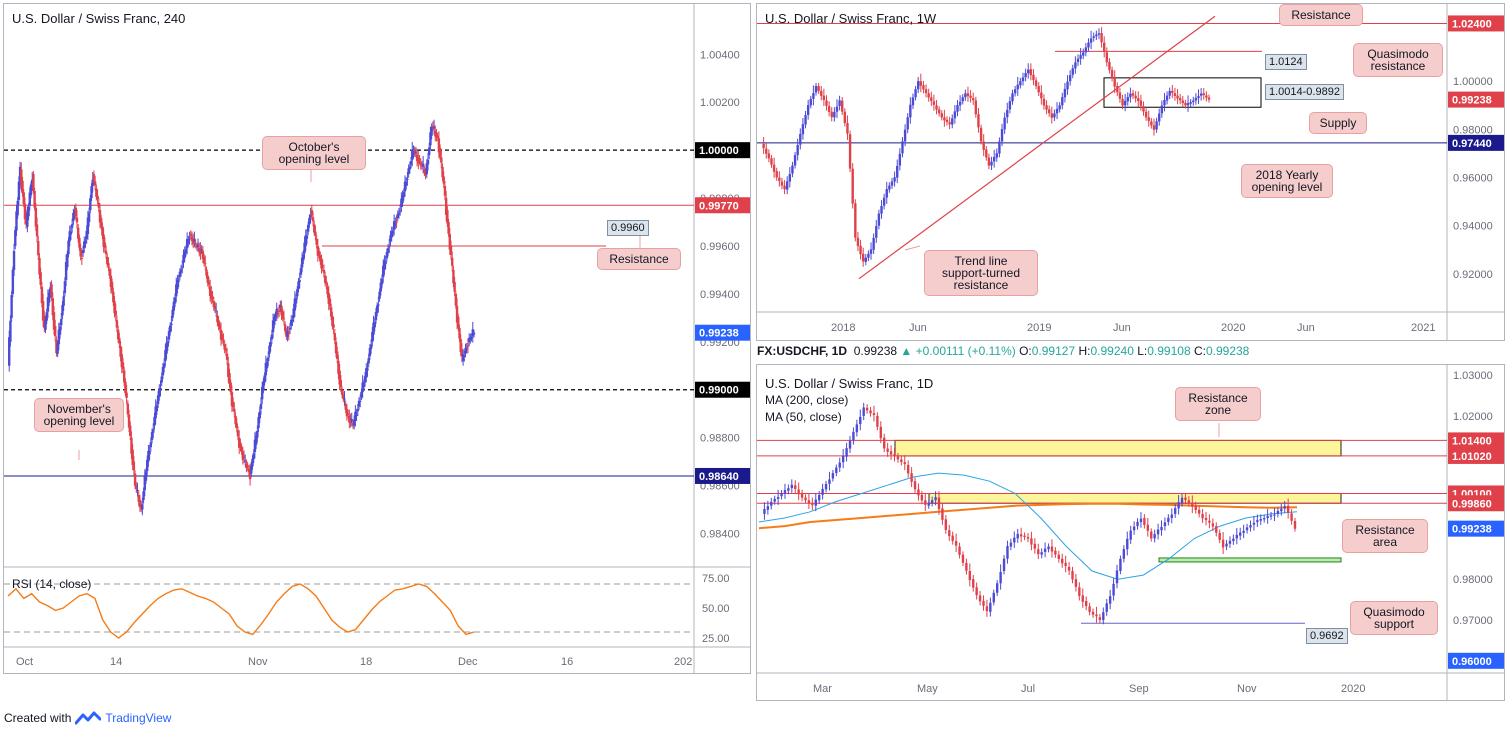 This screenshot has width=1506, height=733. Describe the element at coordinates (981, 273) in the screenshot. I see `callout-trendline: Trend line support-turned resistance` at that location.